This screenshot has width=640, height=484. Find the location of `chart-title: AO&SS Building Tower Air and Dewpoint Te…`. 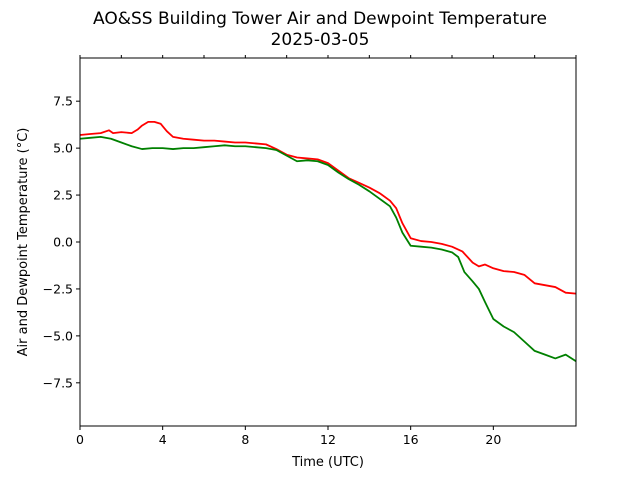

chart-title: AO&SS Building Tower Air and Dewpoint Te… is located at coordinates (320, 19).